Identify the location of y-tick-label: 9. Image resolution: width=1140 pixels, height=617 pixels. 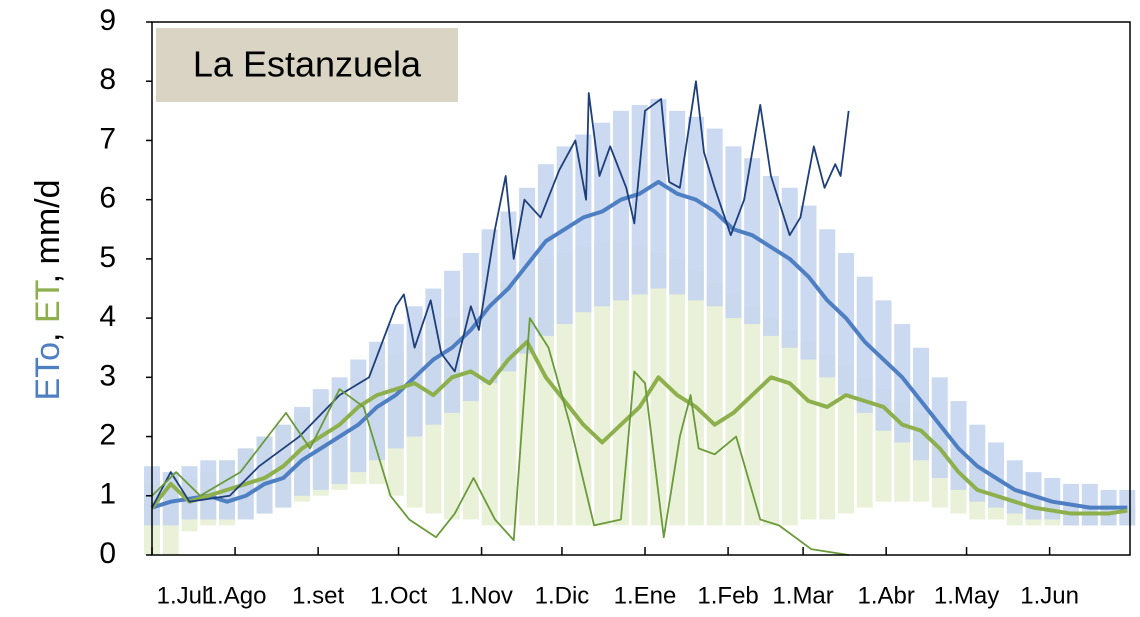
(107, 20).